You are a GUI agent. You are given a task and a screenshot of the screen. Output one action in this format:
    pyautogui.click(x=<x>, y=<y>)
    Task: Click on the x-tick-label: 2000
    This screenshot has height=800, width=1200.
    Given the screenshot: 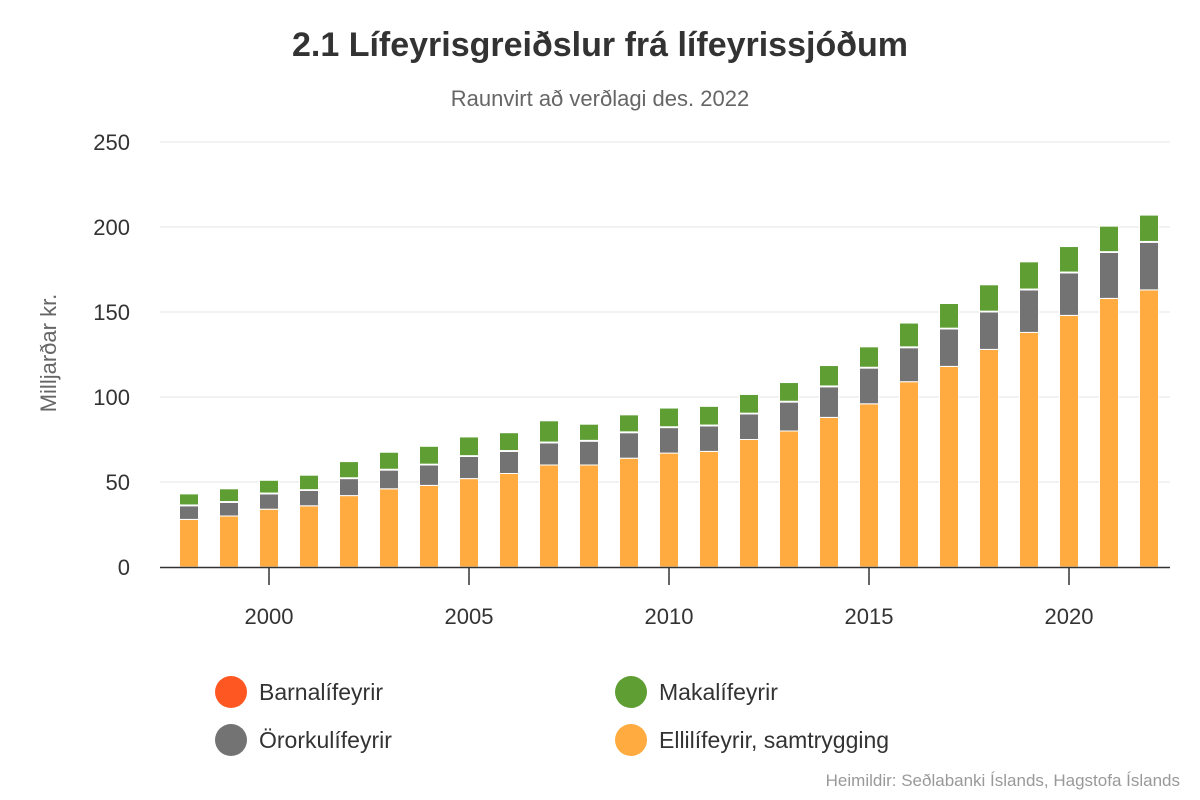 What is the action you would take?
    pyautogui.click(x=269, y=616)
    